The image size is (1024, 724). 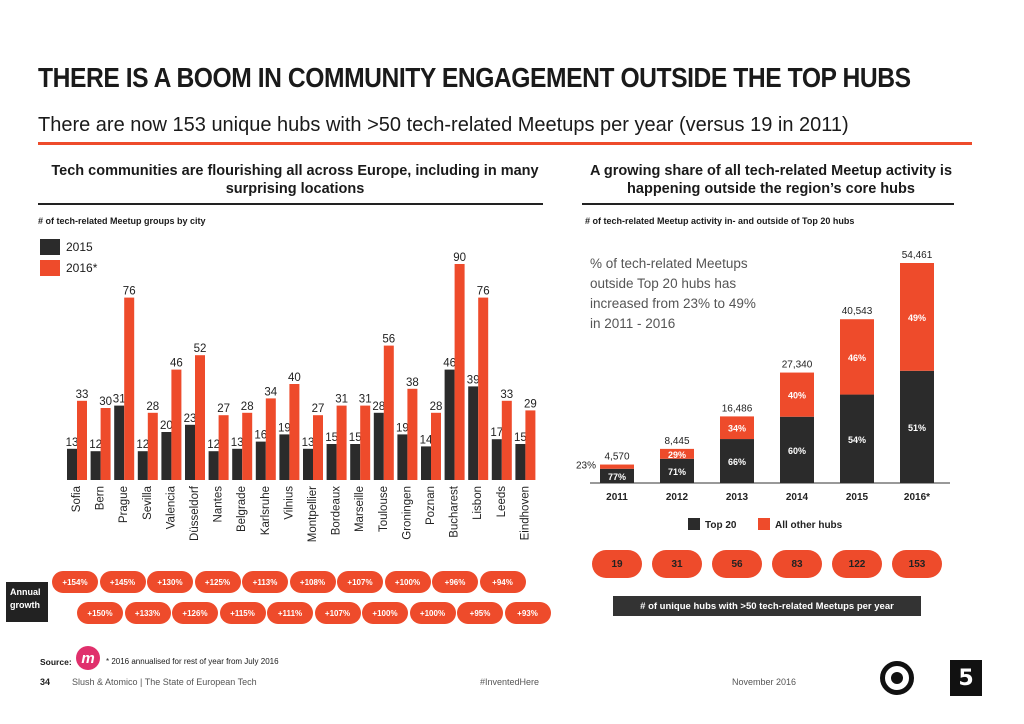 What do you see at coordinates (617, 564) in the screenshot?
I see `hub-count-pill-1: 19` at bounding box center [617, 564].